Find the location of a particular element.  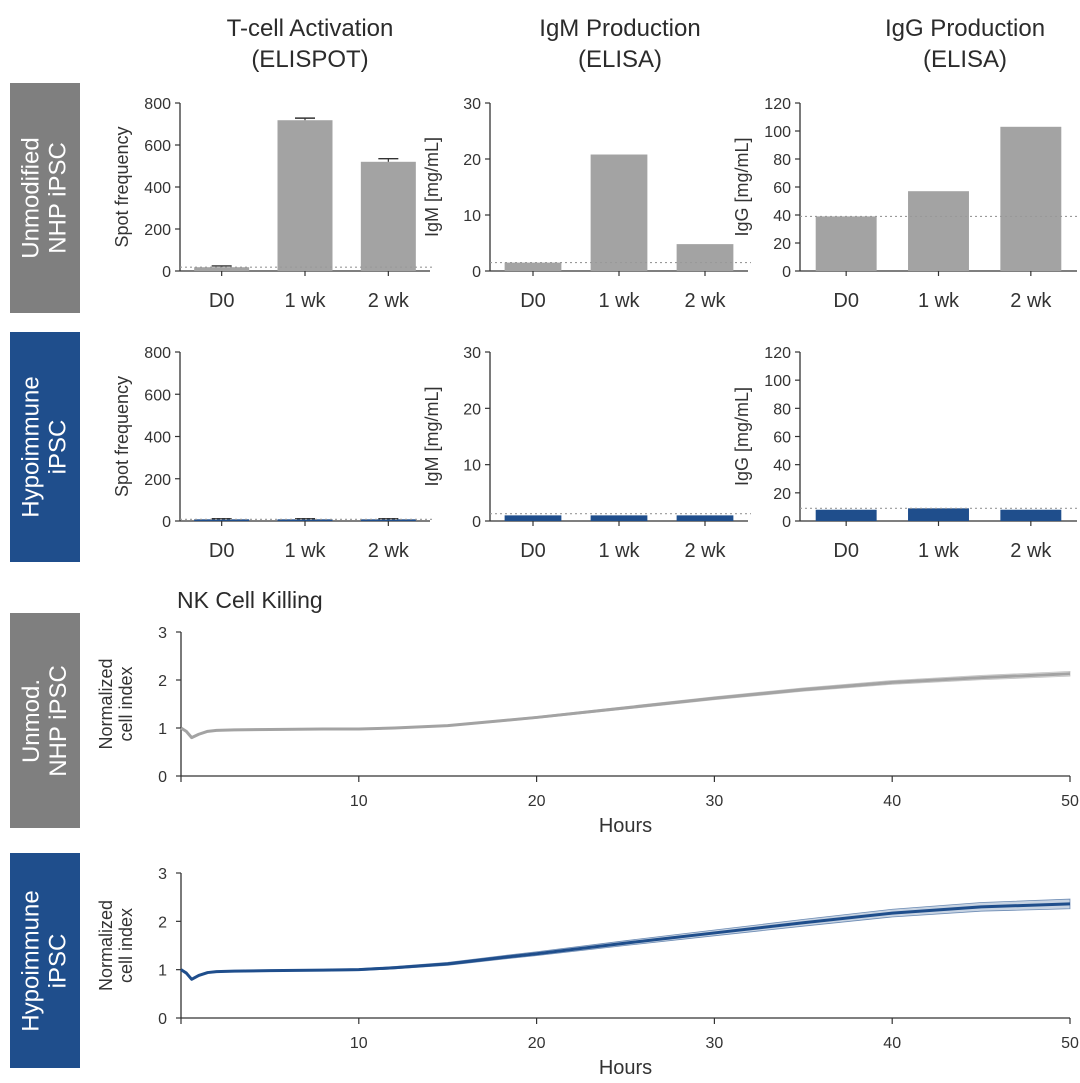

nk-cell-killing-title: NK Cell Killing is located at coordinates (250, 600).